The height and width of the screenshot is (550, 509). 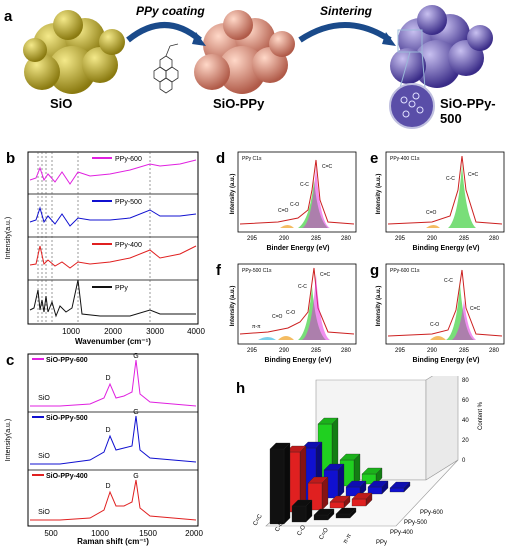 I want to click on panel-f-ylabel: Intensity (a.u.), so click(x=233, y=306).